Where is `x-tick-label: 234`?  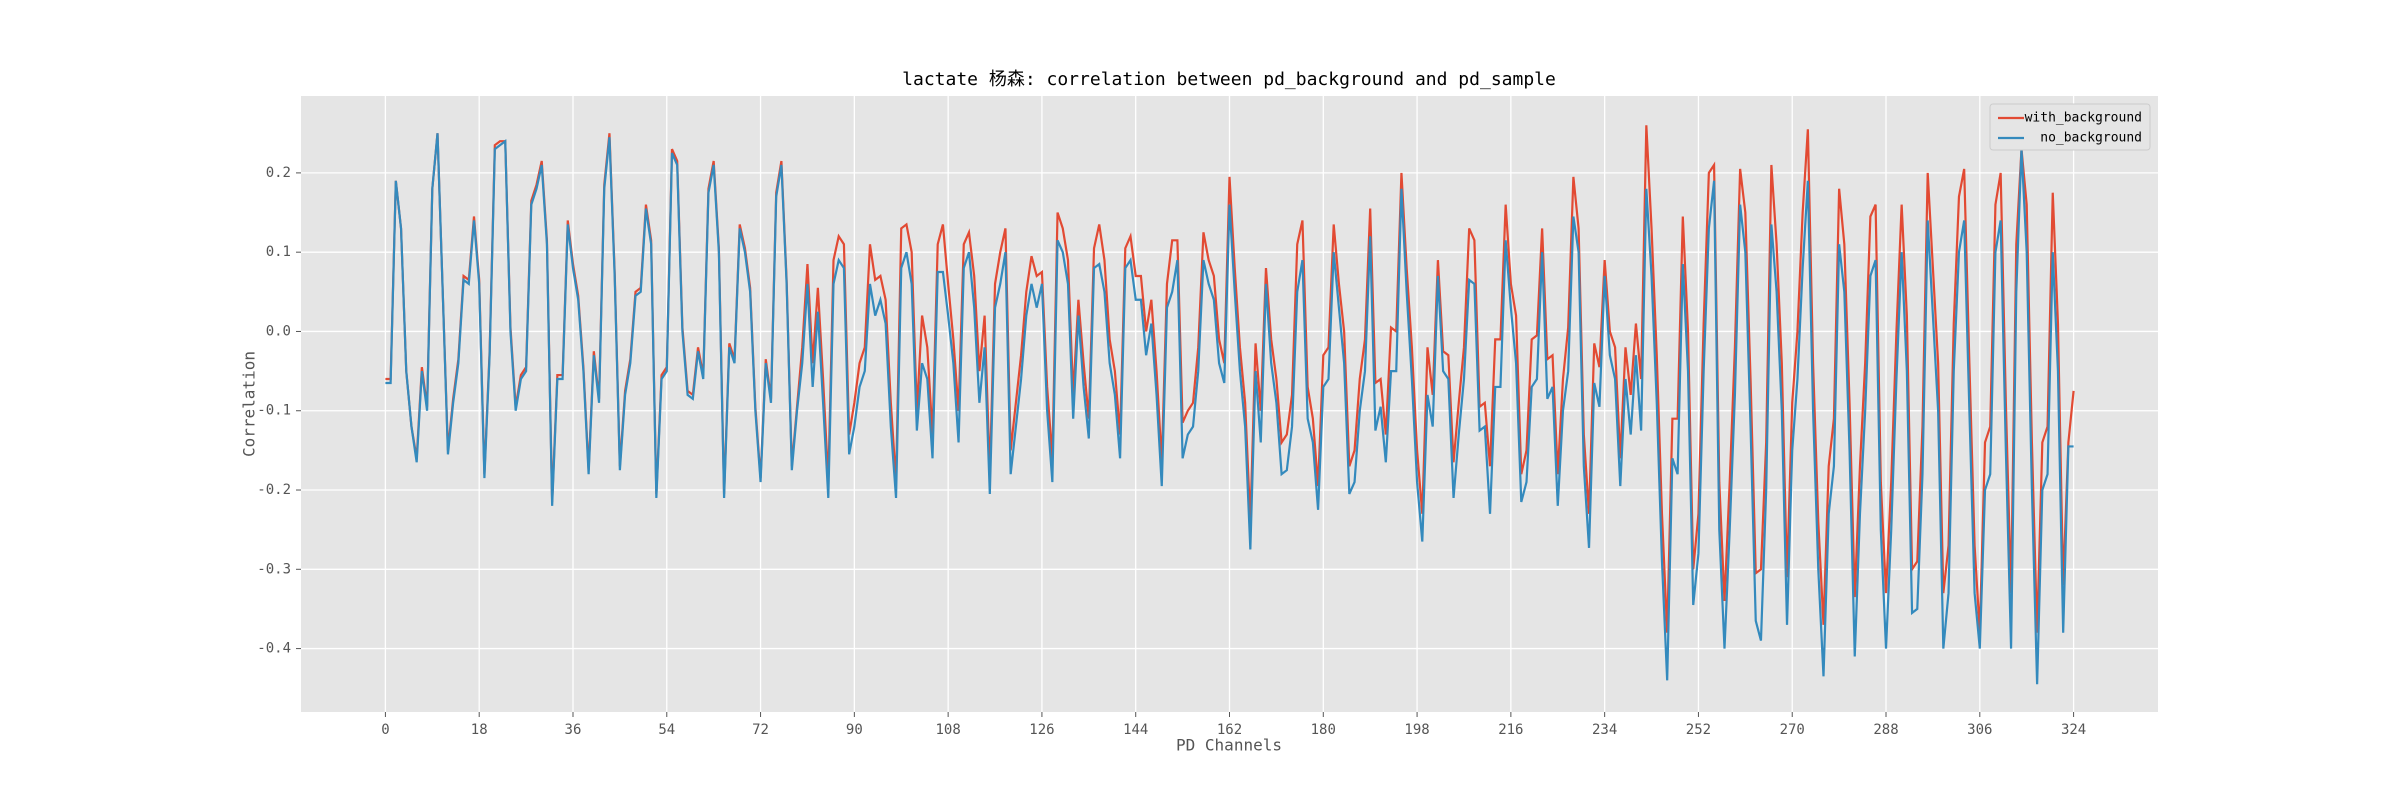
x-tick-label: 234 is located at coordinates (1604, 730).